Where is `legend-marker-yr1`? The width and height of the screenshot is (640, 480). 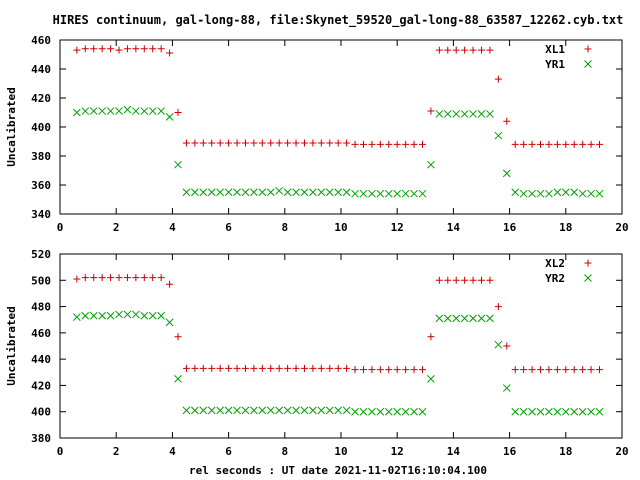 legend-marker-yr1 is located at coordinates (588, 64).